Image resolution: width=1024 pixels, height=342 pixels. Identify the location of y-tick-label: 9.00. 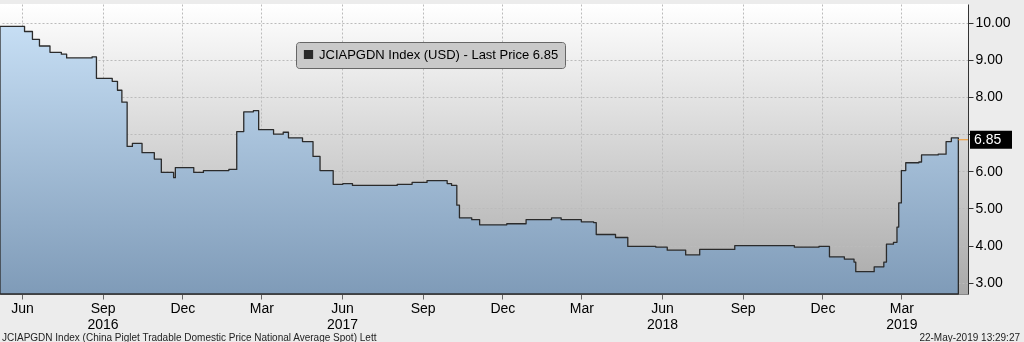
(989, 59).